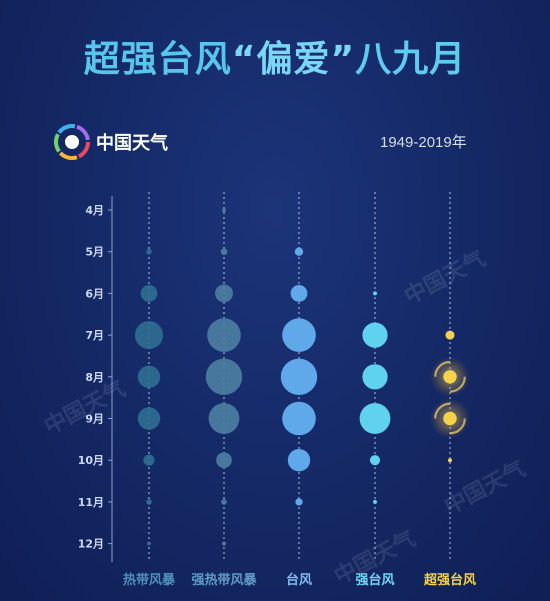 This screenshot has width=550, height=601. What do you see at coordinates (94, 419) in the screenshot?
I see `y-tick-label-6: 9月` at bounding box center [94, 419].